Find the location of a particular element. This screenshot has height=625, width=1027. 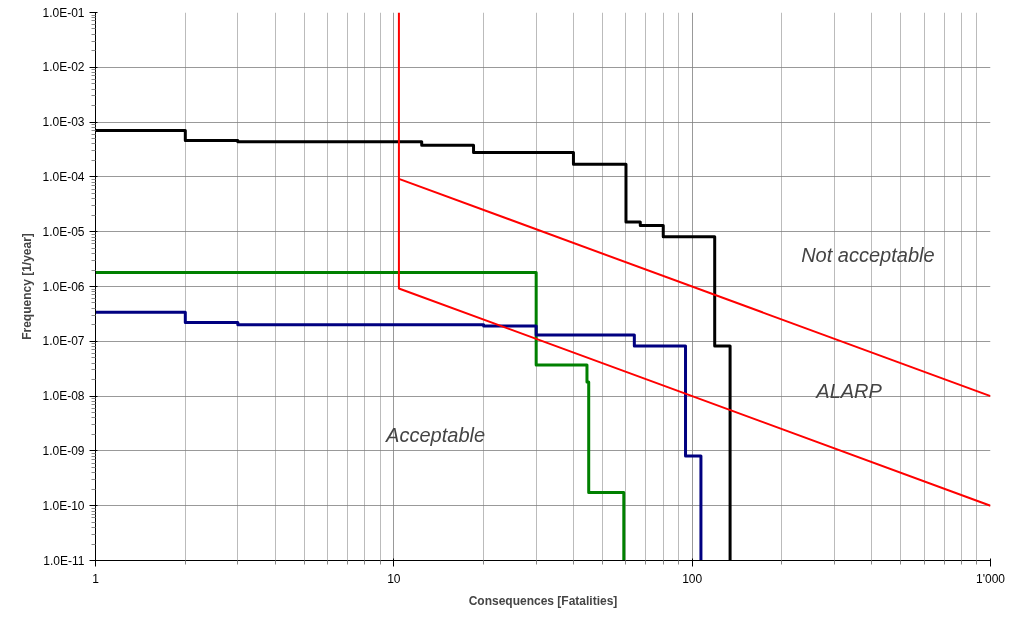

x-tick-label: 10 is located at coordinates (394, 578).